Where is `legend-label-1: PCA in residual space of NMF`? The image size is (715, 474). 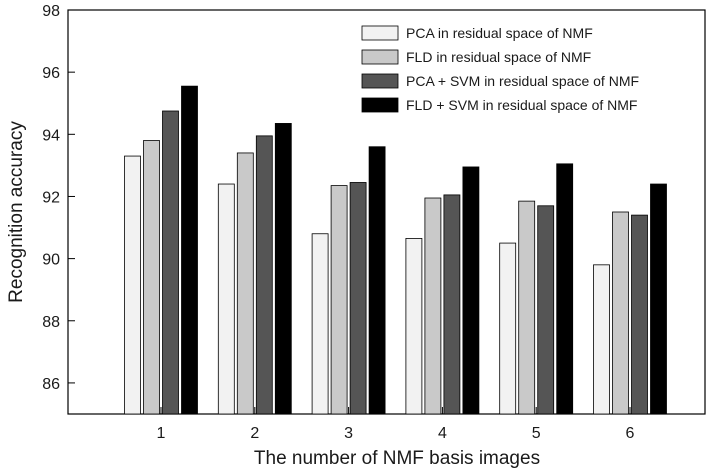 legend-label-1: PCA in residual space of NMF is located at coordinates (499, 33).